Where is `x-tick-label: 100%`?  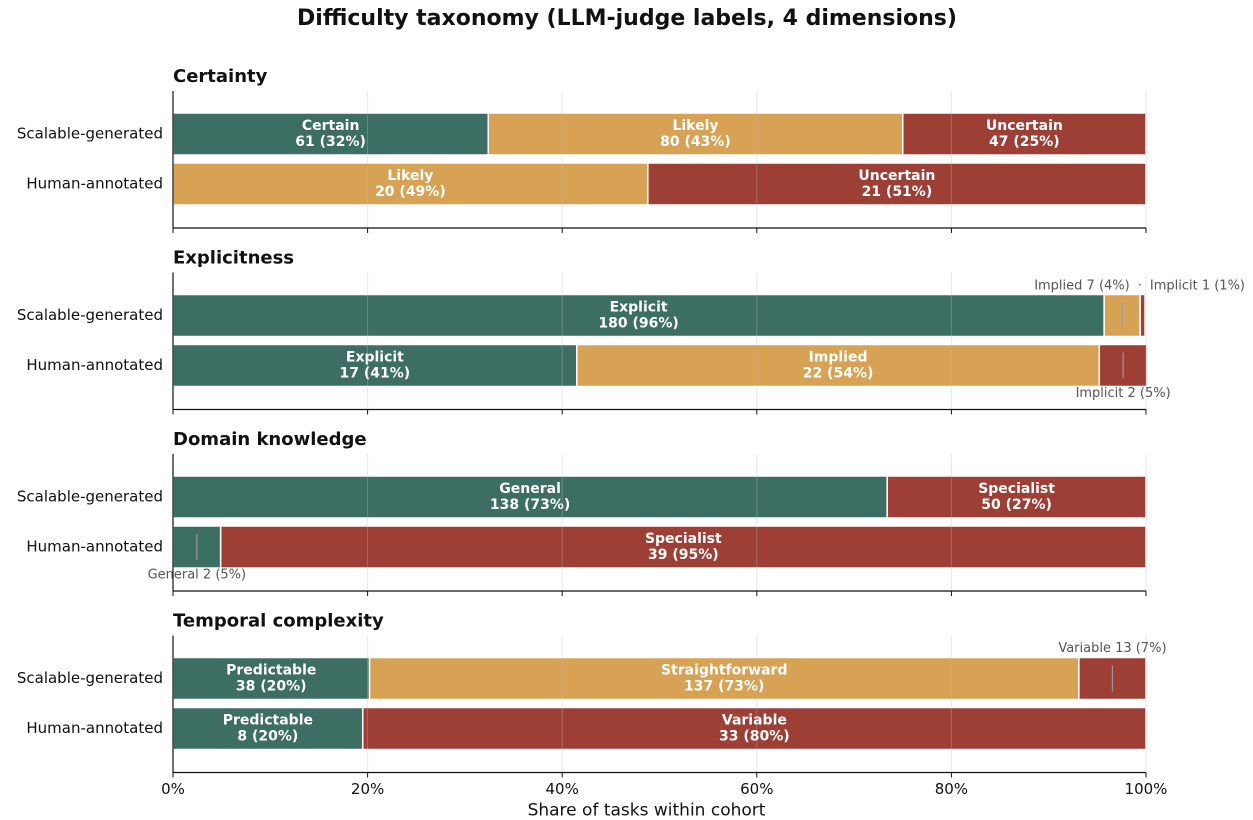 x-tick-label: 100% is located at coordinates (1146, 789).